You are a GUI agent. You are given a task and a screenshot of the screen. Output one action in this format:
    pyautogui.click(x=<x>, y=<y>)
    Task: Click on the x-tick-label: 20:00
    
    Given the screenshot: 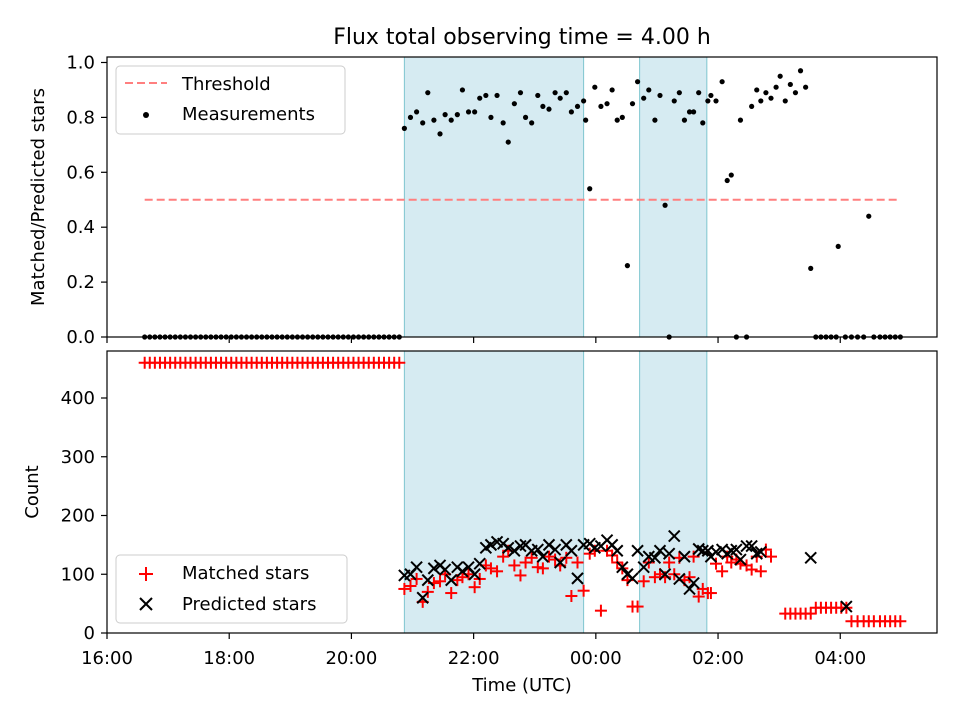 What is the action you would take?
    pyautogui.click(x=351, y=658)
    